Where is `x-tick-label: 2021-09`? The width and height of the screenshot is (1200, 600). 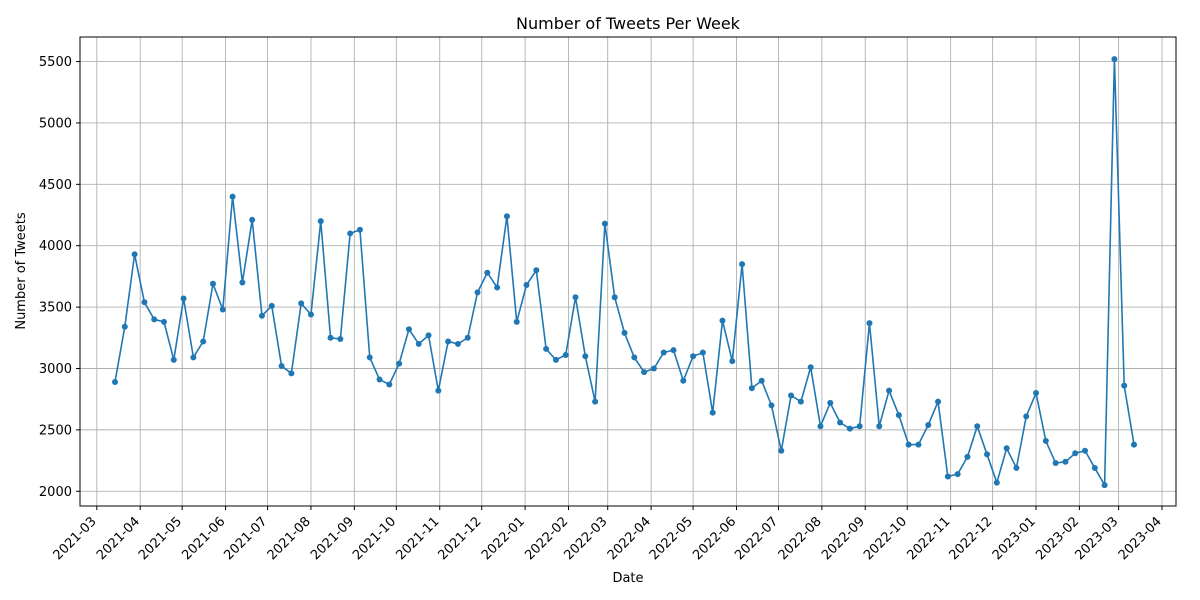
x-tick-label: 2021-09 is located at coordinates (332, 538).